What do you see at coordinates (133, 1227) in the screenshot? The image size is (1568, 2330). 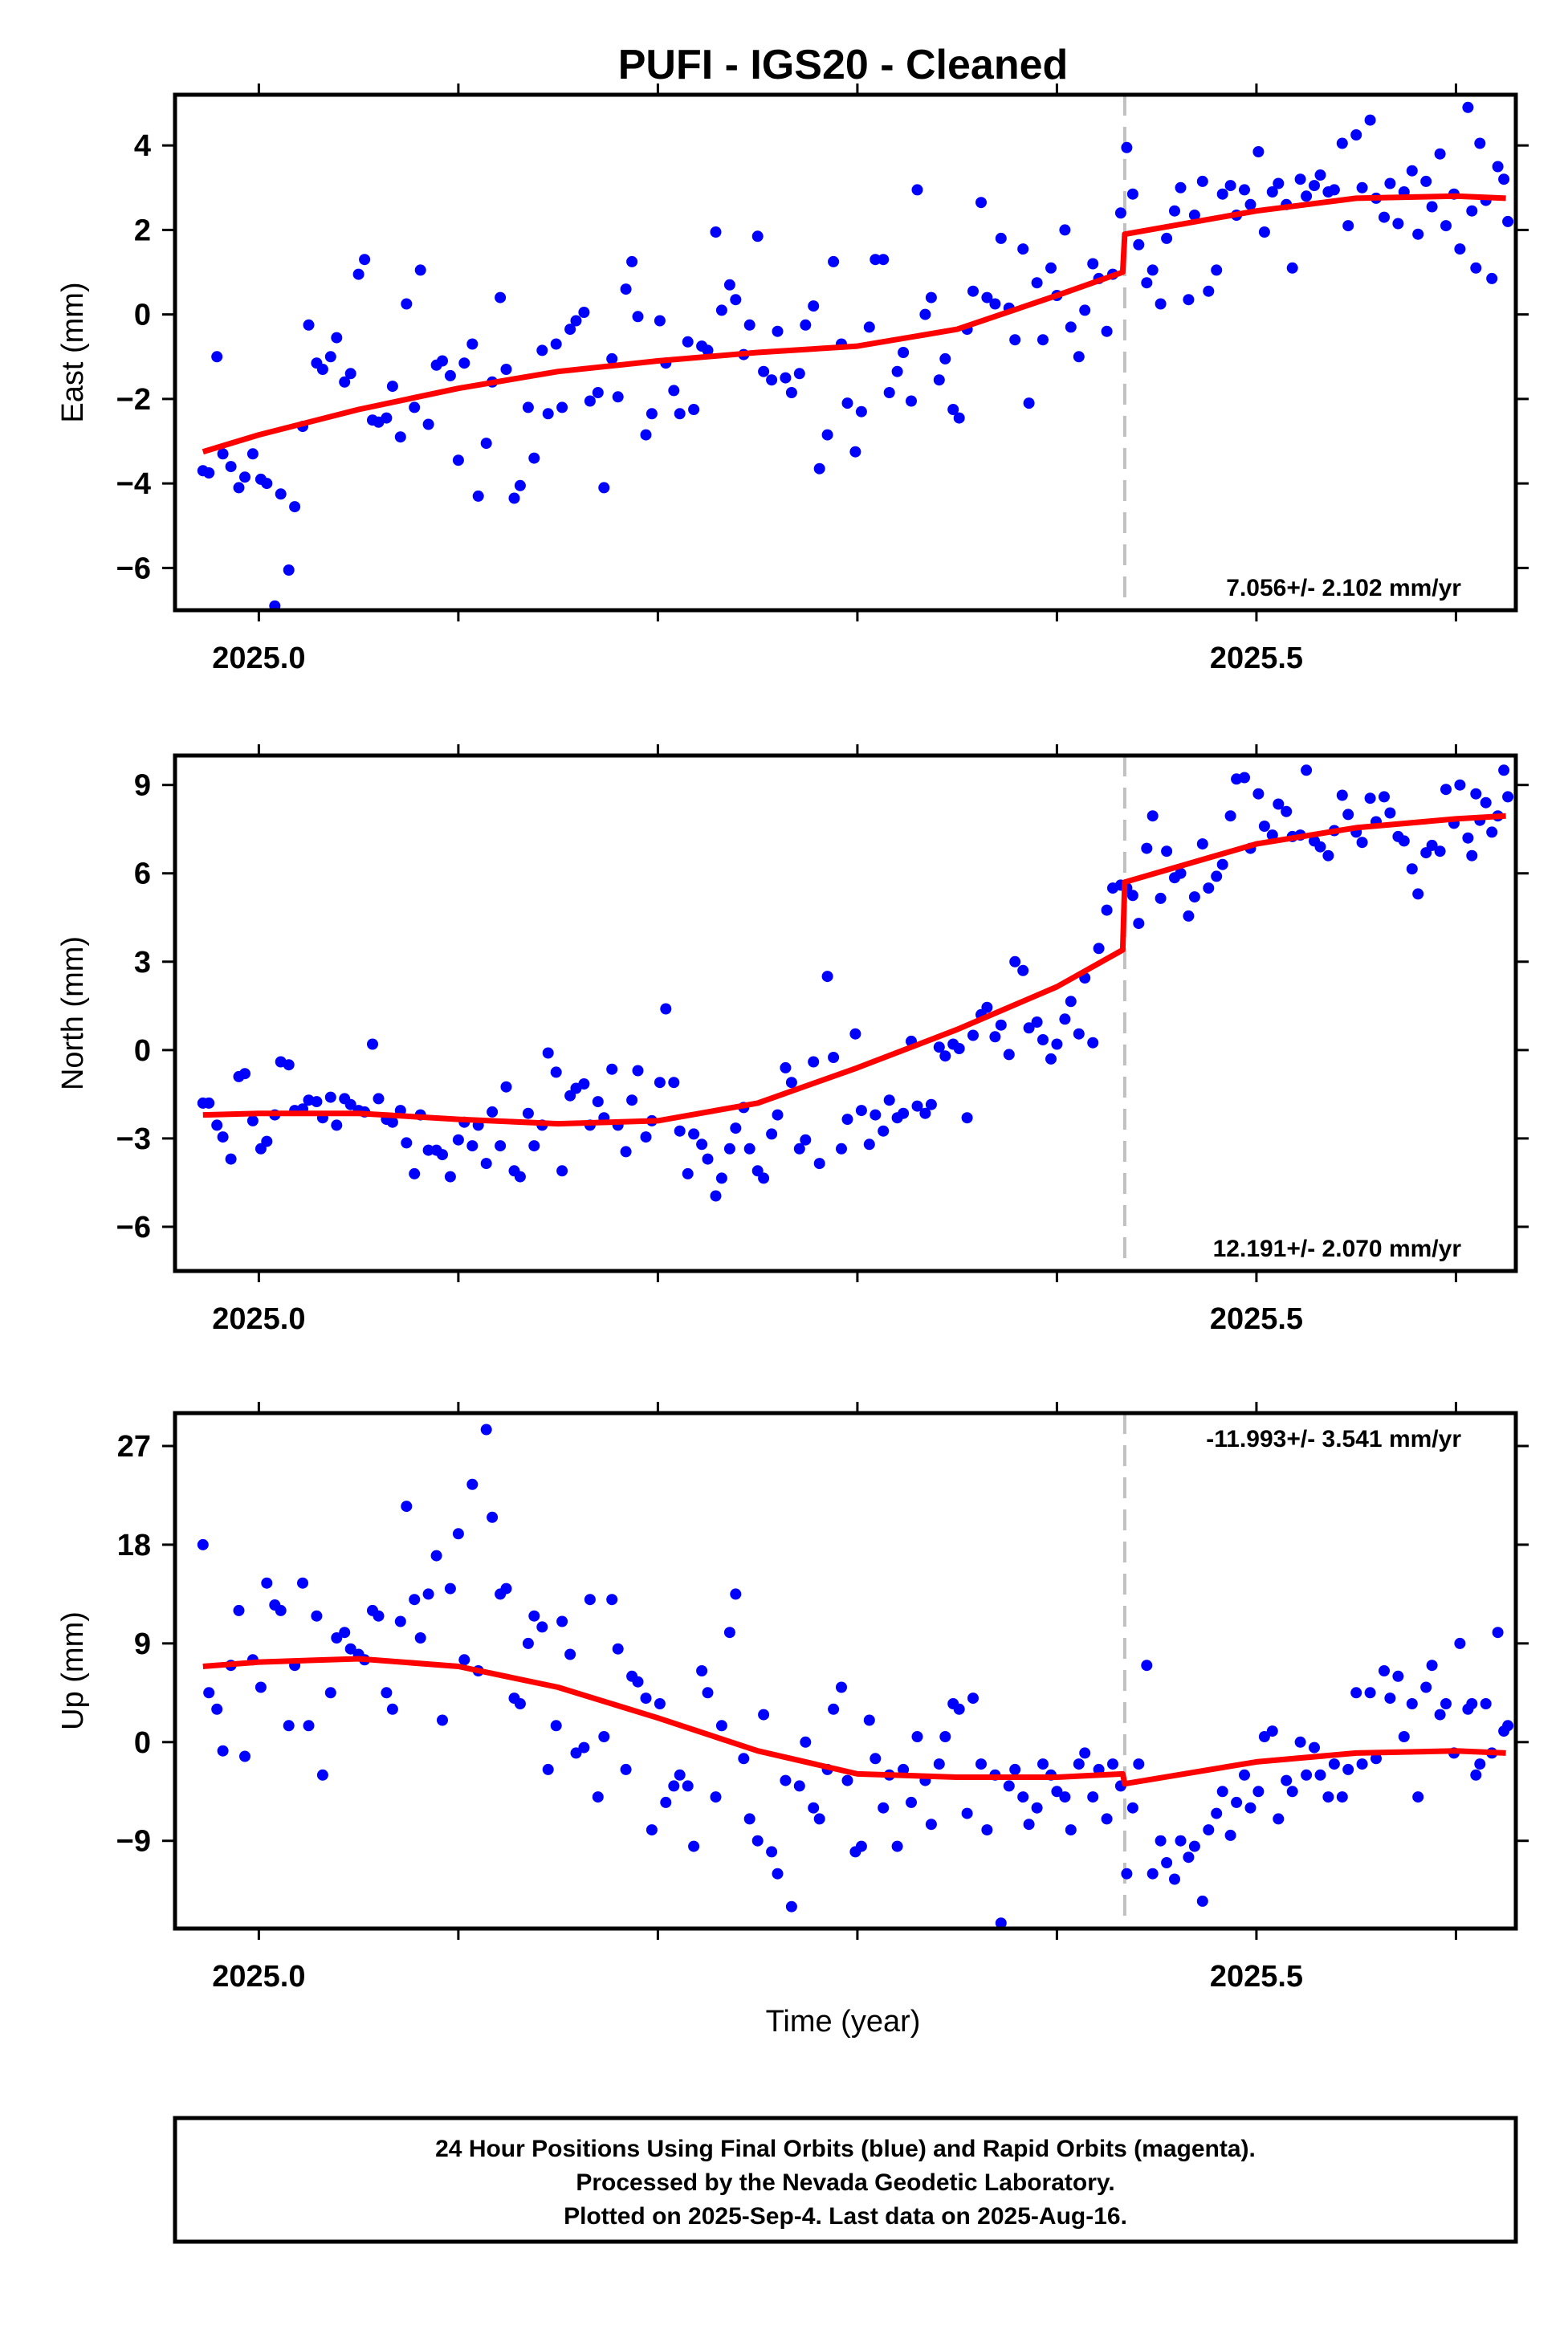 I see `y-tick-label: −6` at bounding box center [133, 1227].